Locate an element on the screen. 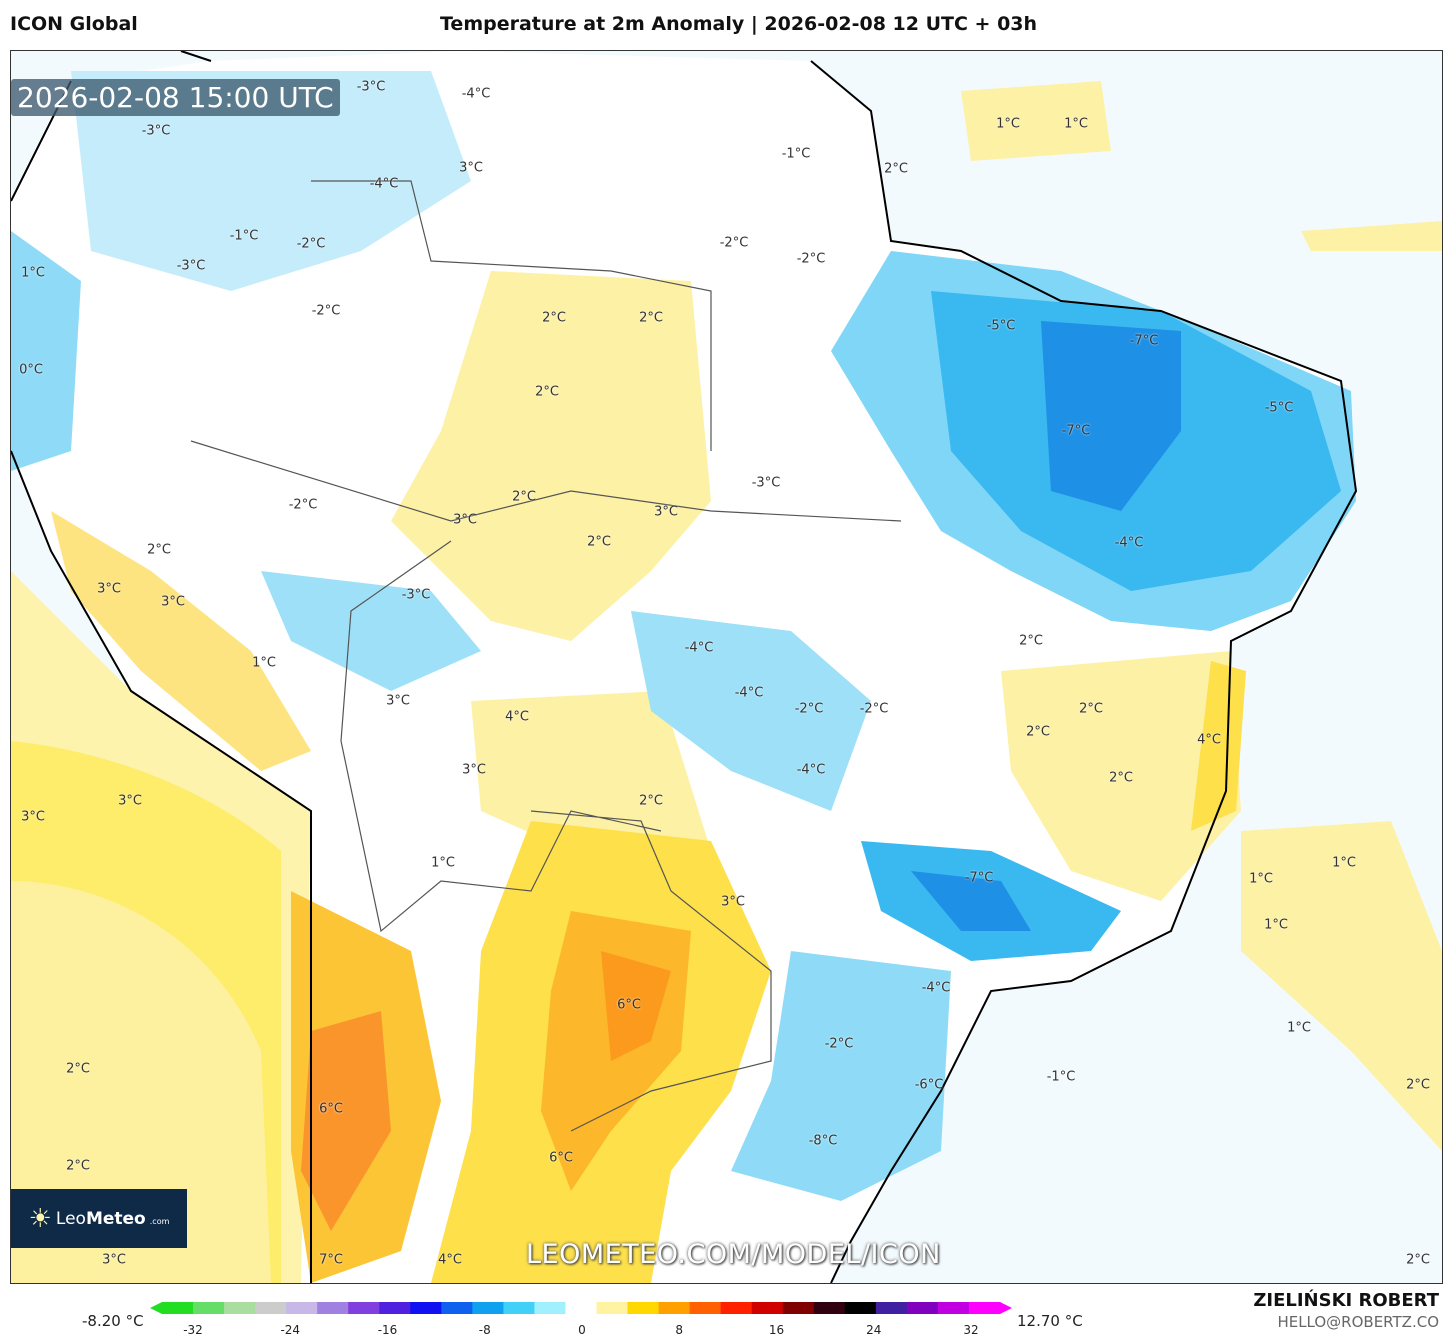  colorbar-tick-label: -32 is located at coordinates (193, 1330).